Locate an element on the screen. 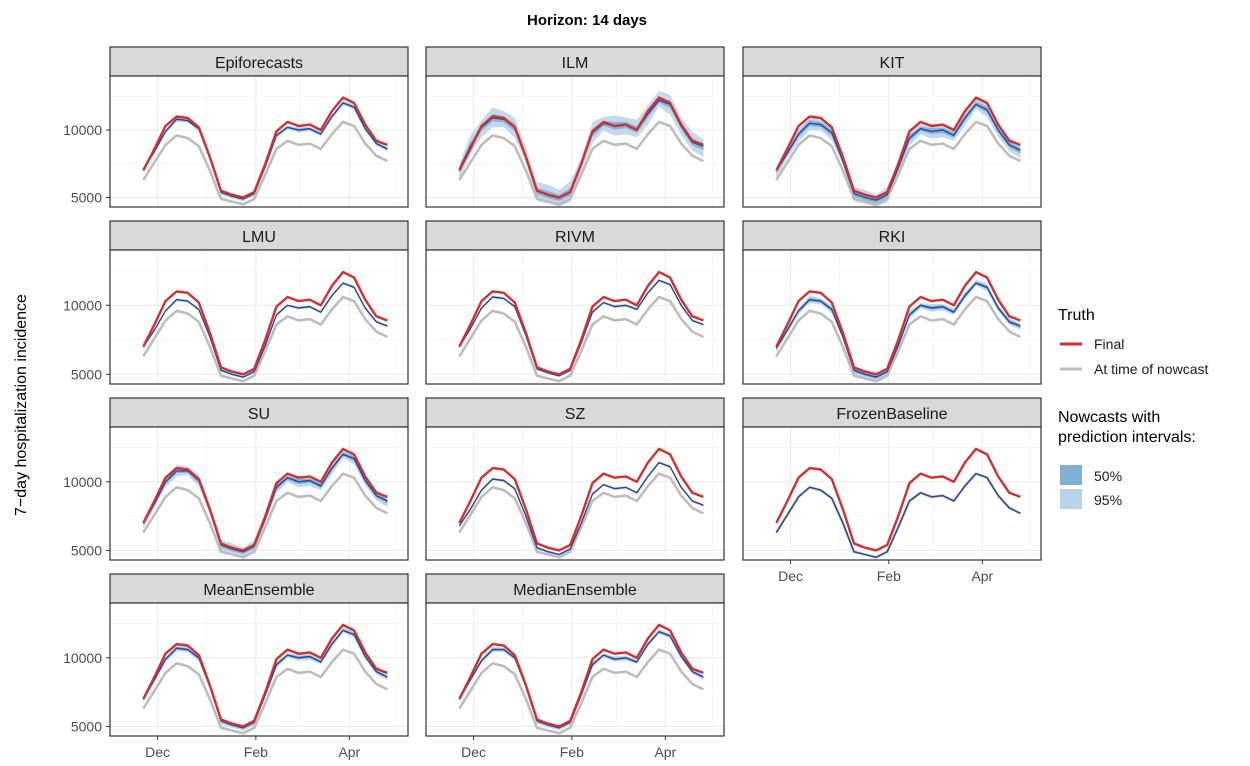  strip-kit is located at coordinates (892, 61).